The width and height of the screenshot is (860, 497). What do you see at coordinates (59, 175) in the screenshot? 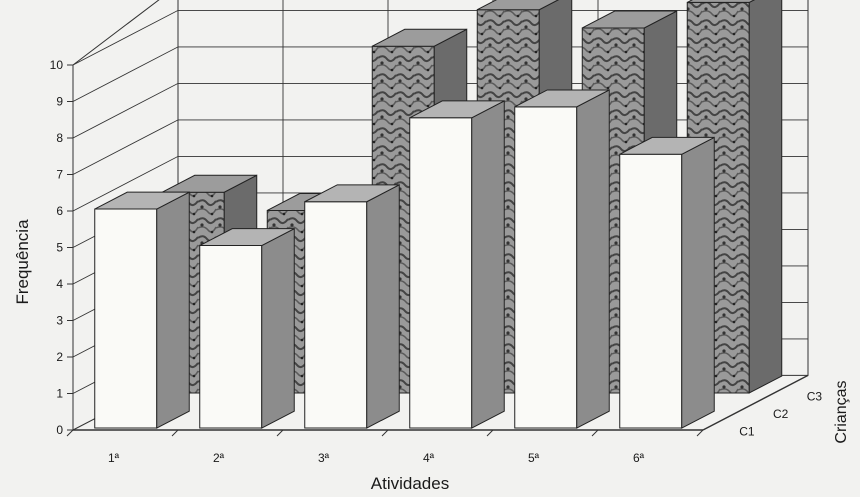
I see `y-tick-label: 7` at bounding box center [59, 175].